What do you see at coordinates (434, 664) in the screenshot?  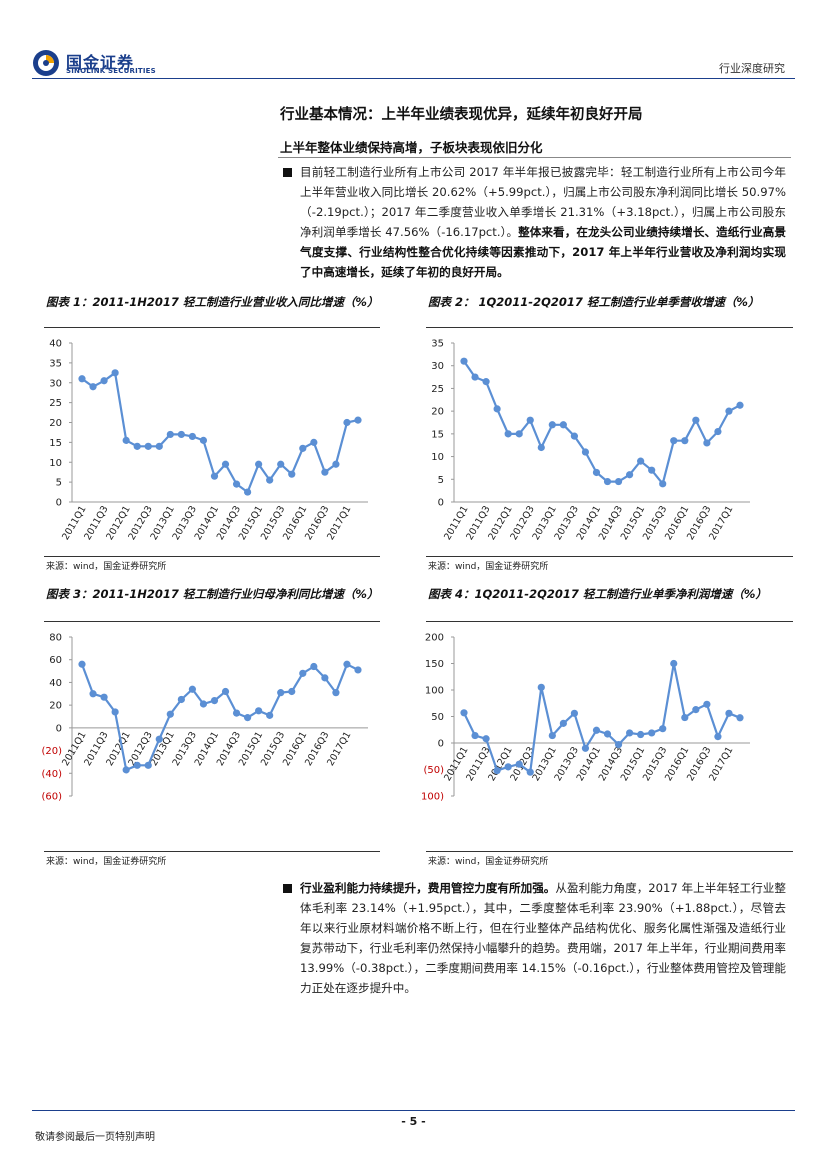 I see `y-tick-label: 150` at bounding box center [434, 664].